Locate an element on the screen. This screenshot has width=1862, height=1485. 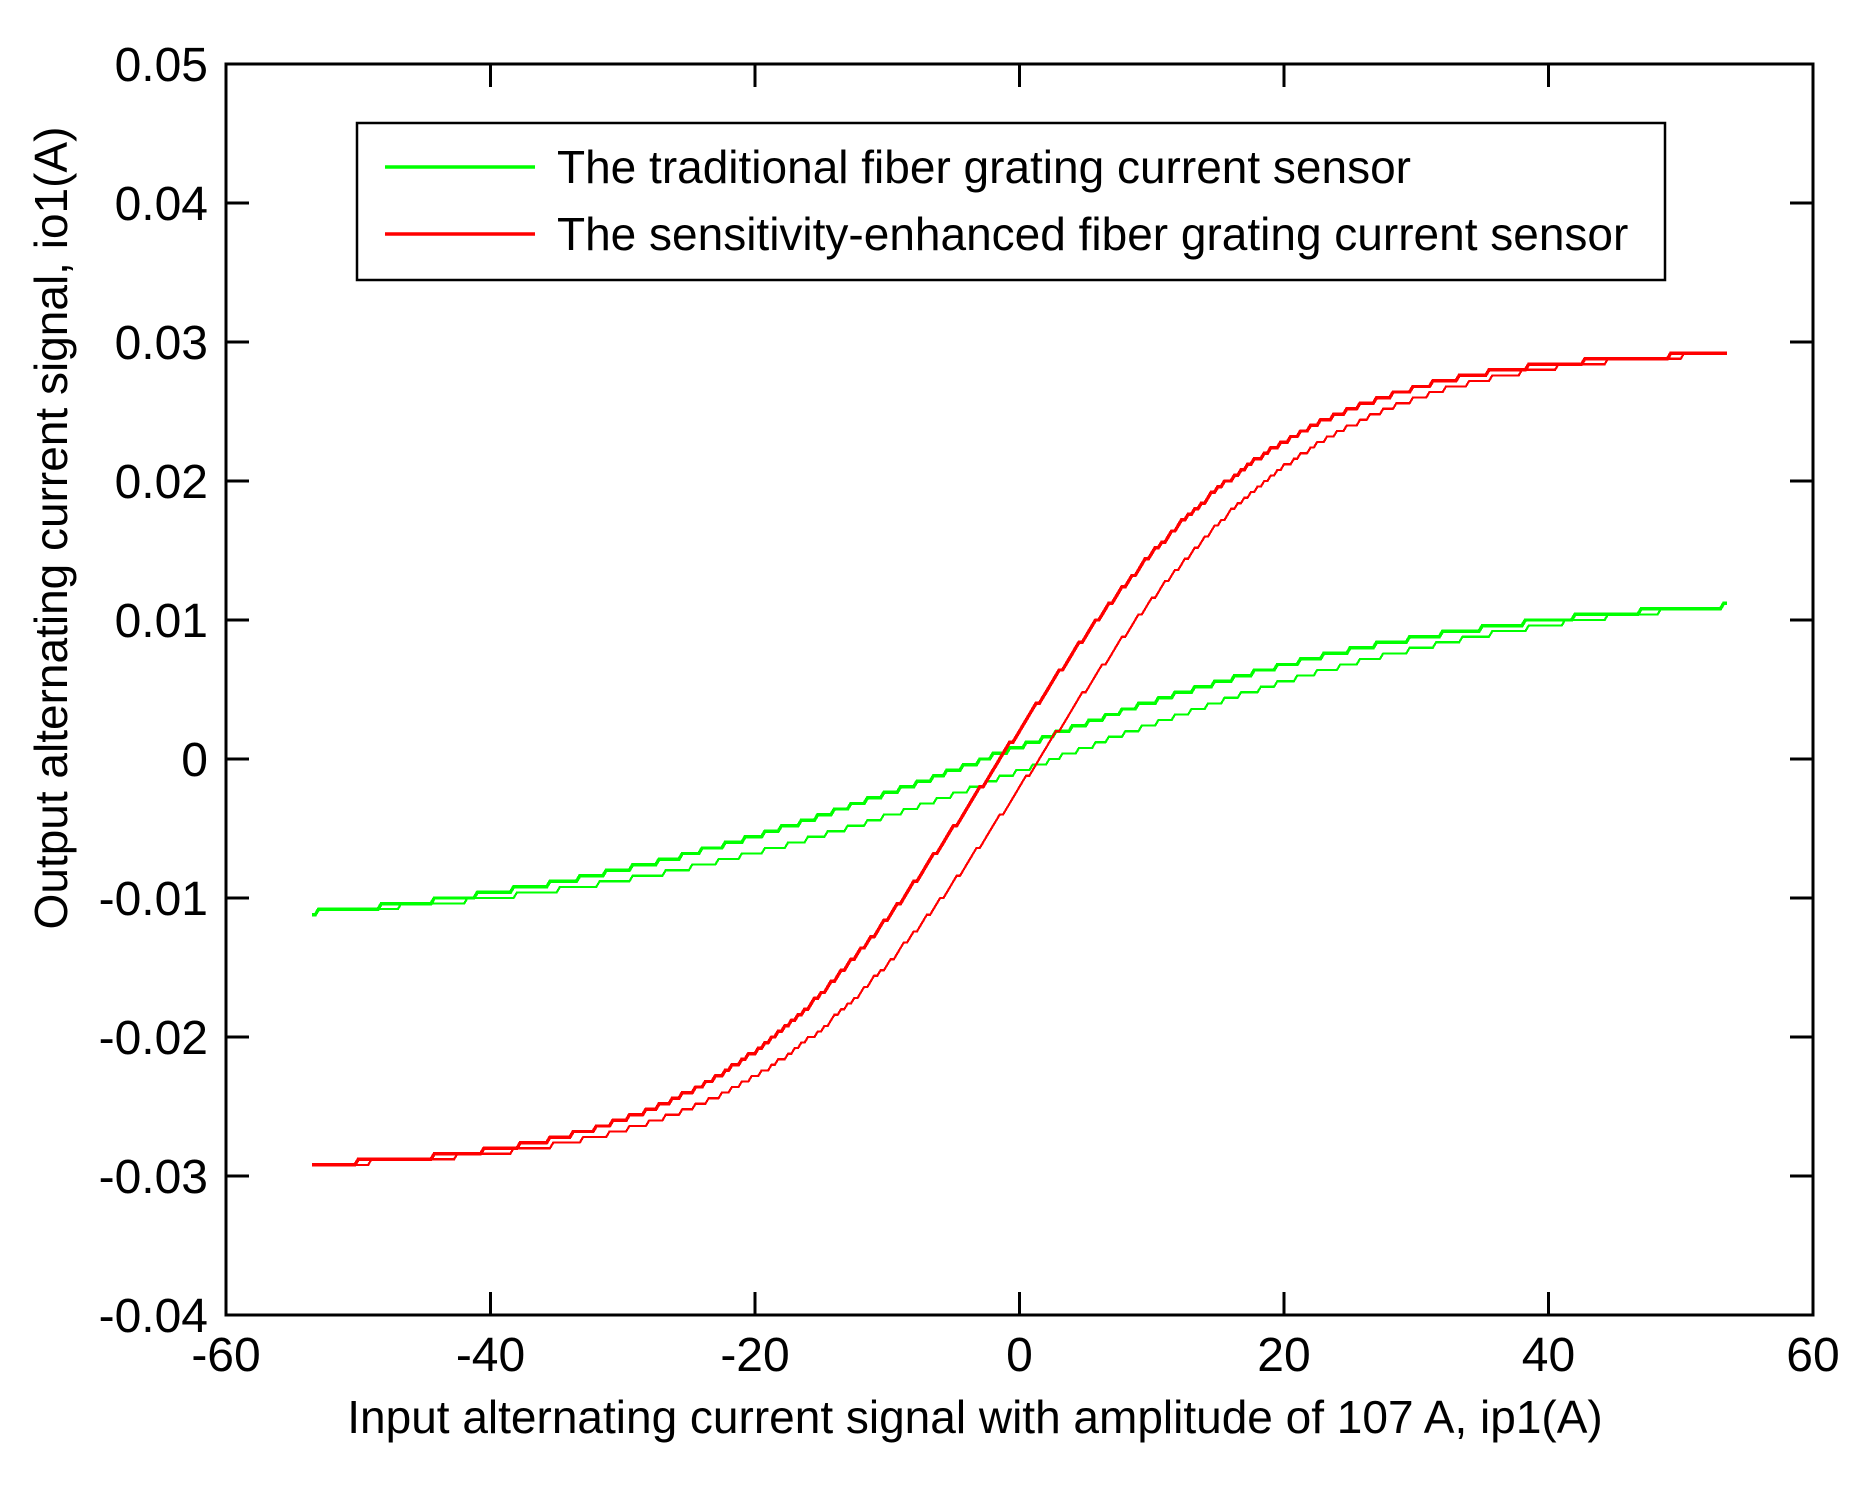
x-tick-label: -20 is located at coordinates (754, 1355).